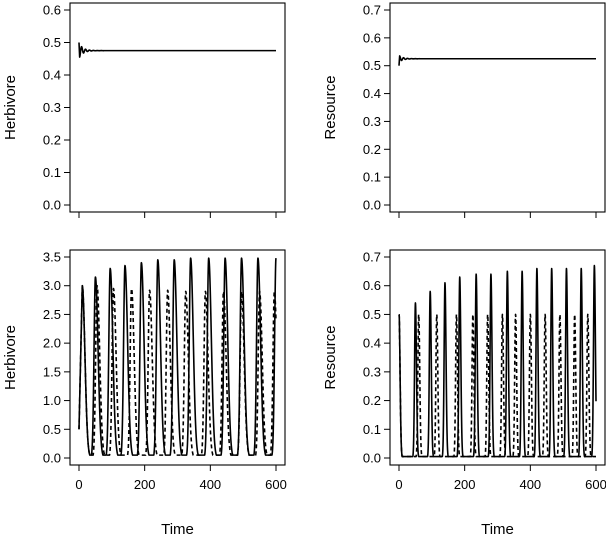  Describe the element at coordinates (52, 343) in the screenshot. I see `y-tick-label: 2.0` at that location.